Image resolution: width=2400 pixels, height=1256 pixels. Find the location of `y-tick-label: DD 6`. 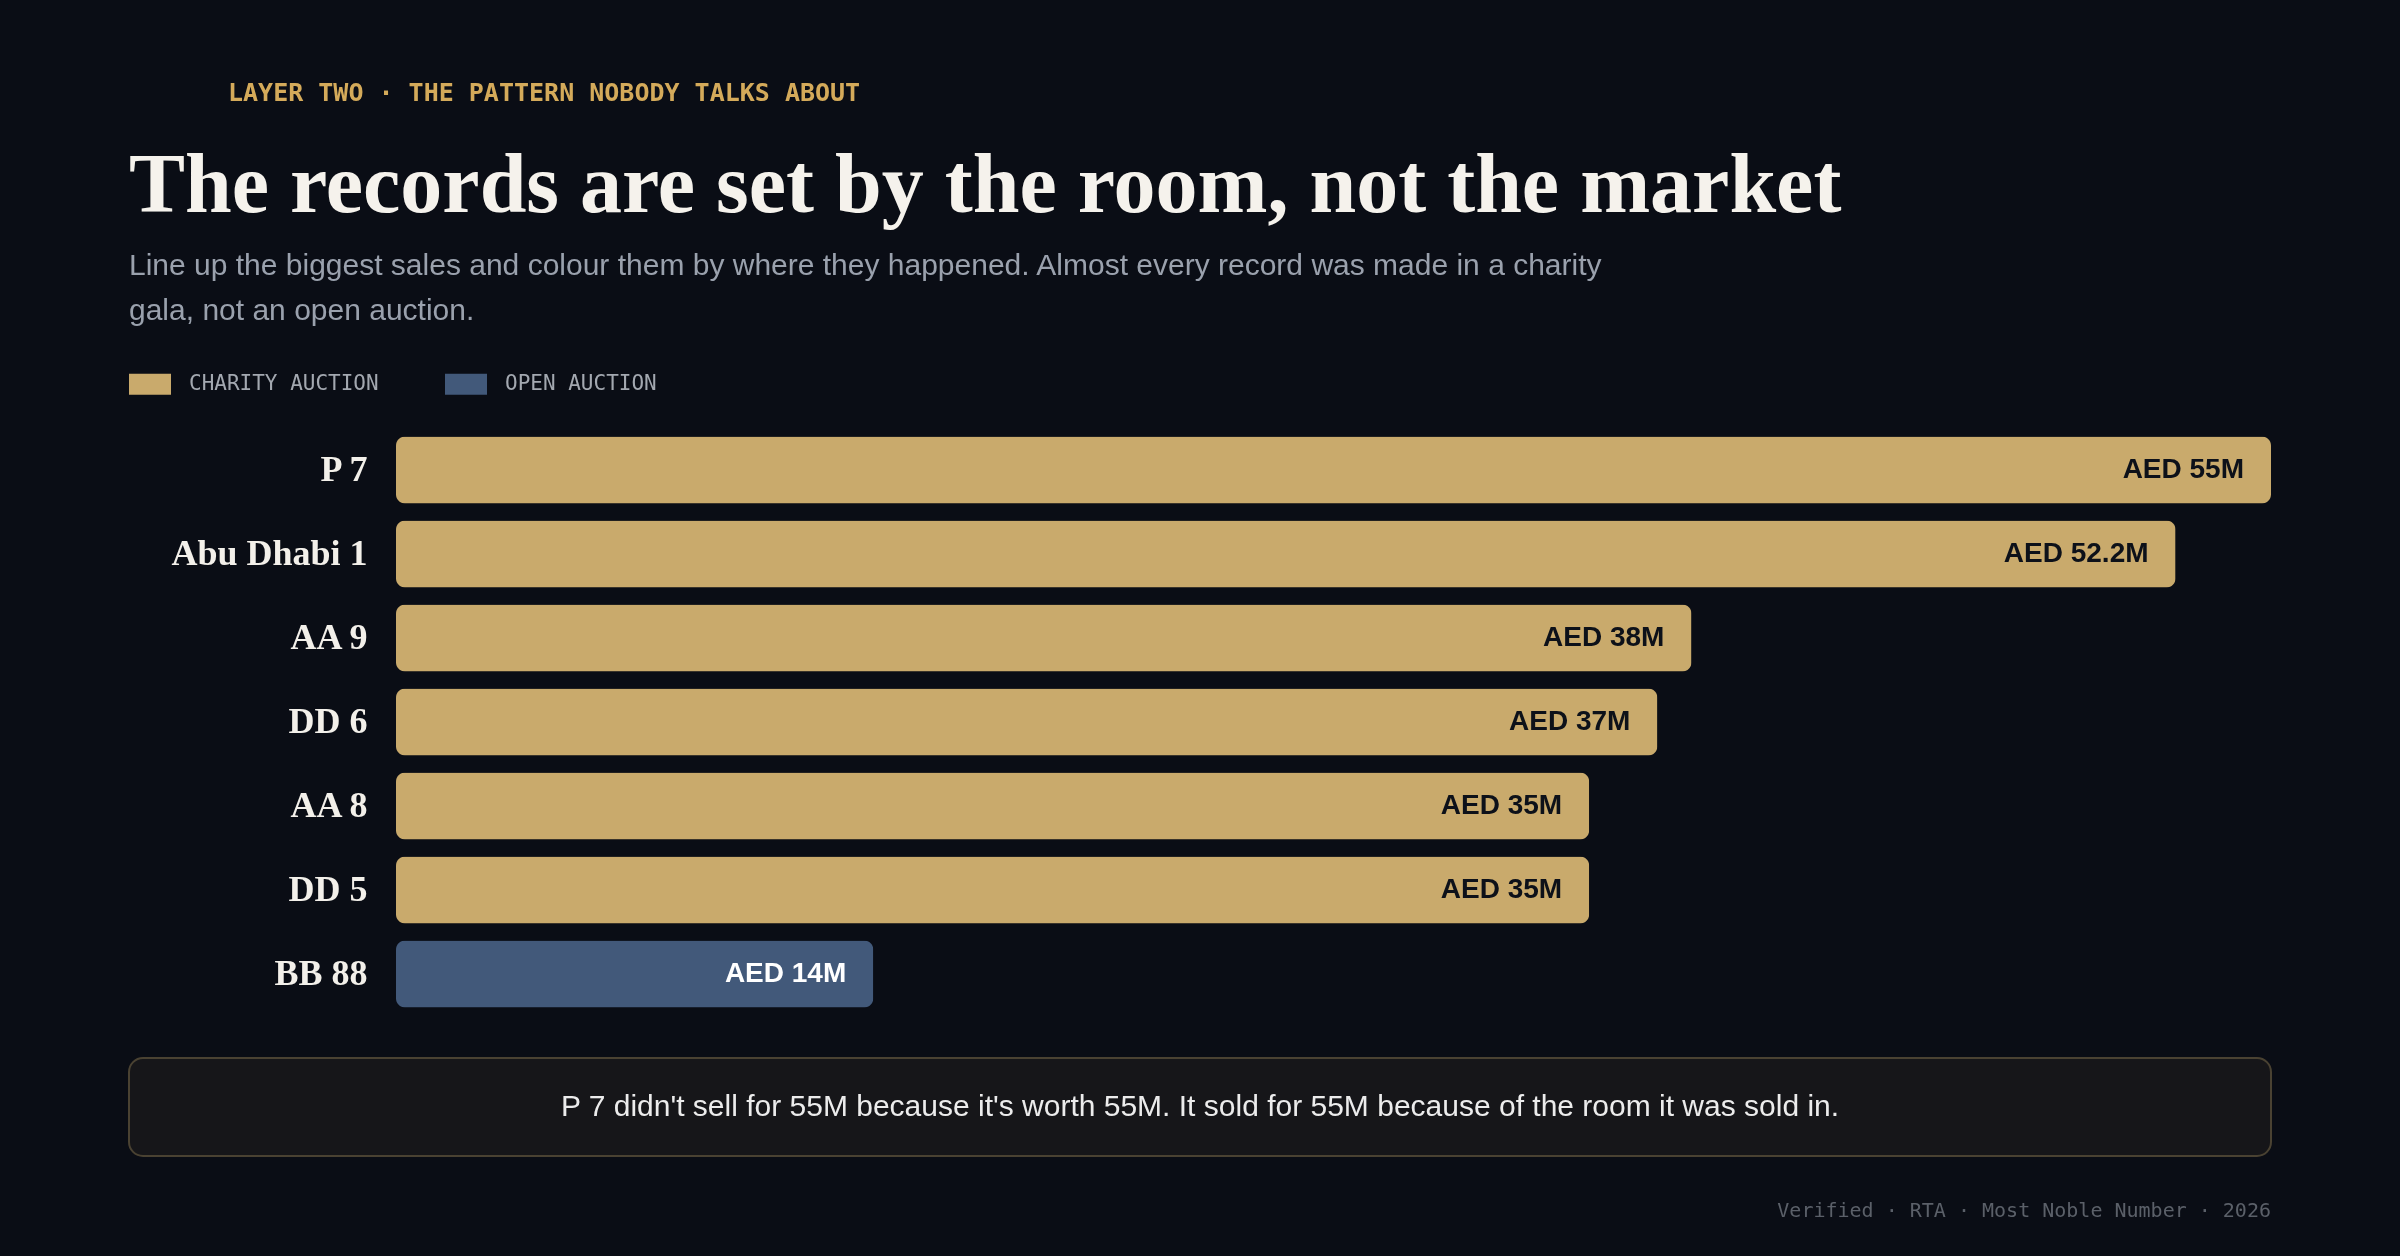

y-tick-label: DD 6 is located at coordinates (328, 721).